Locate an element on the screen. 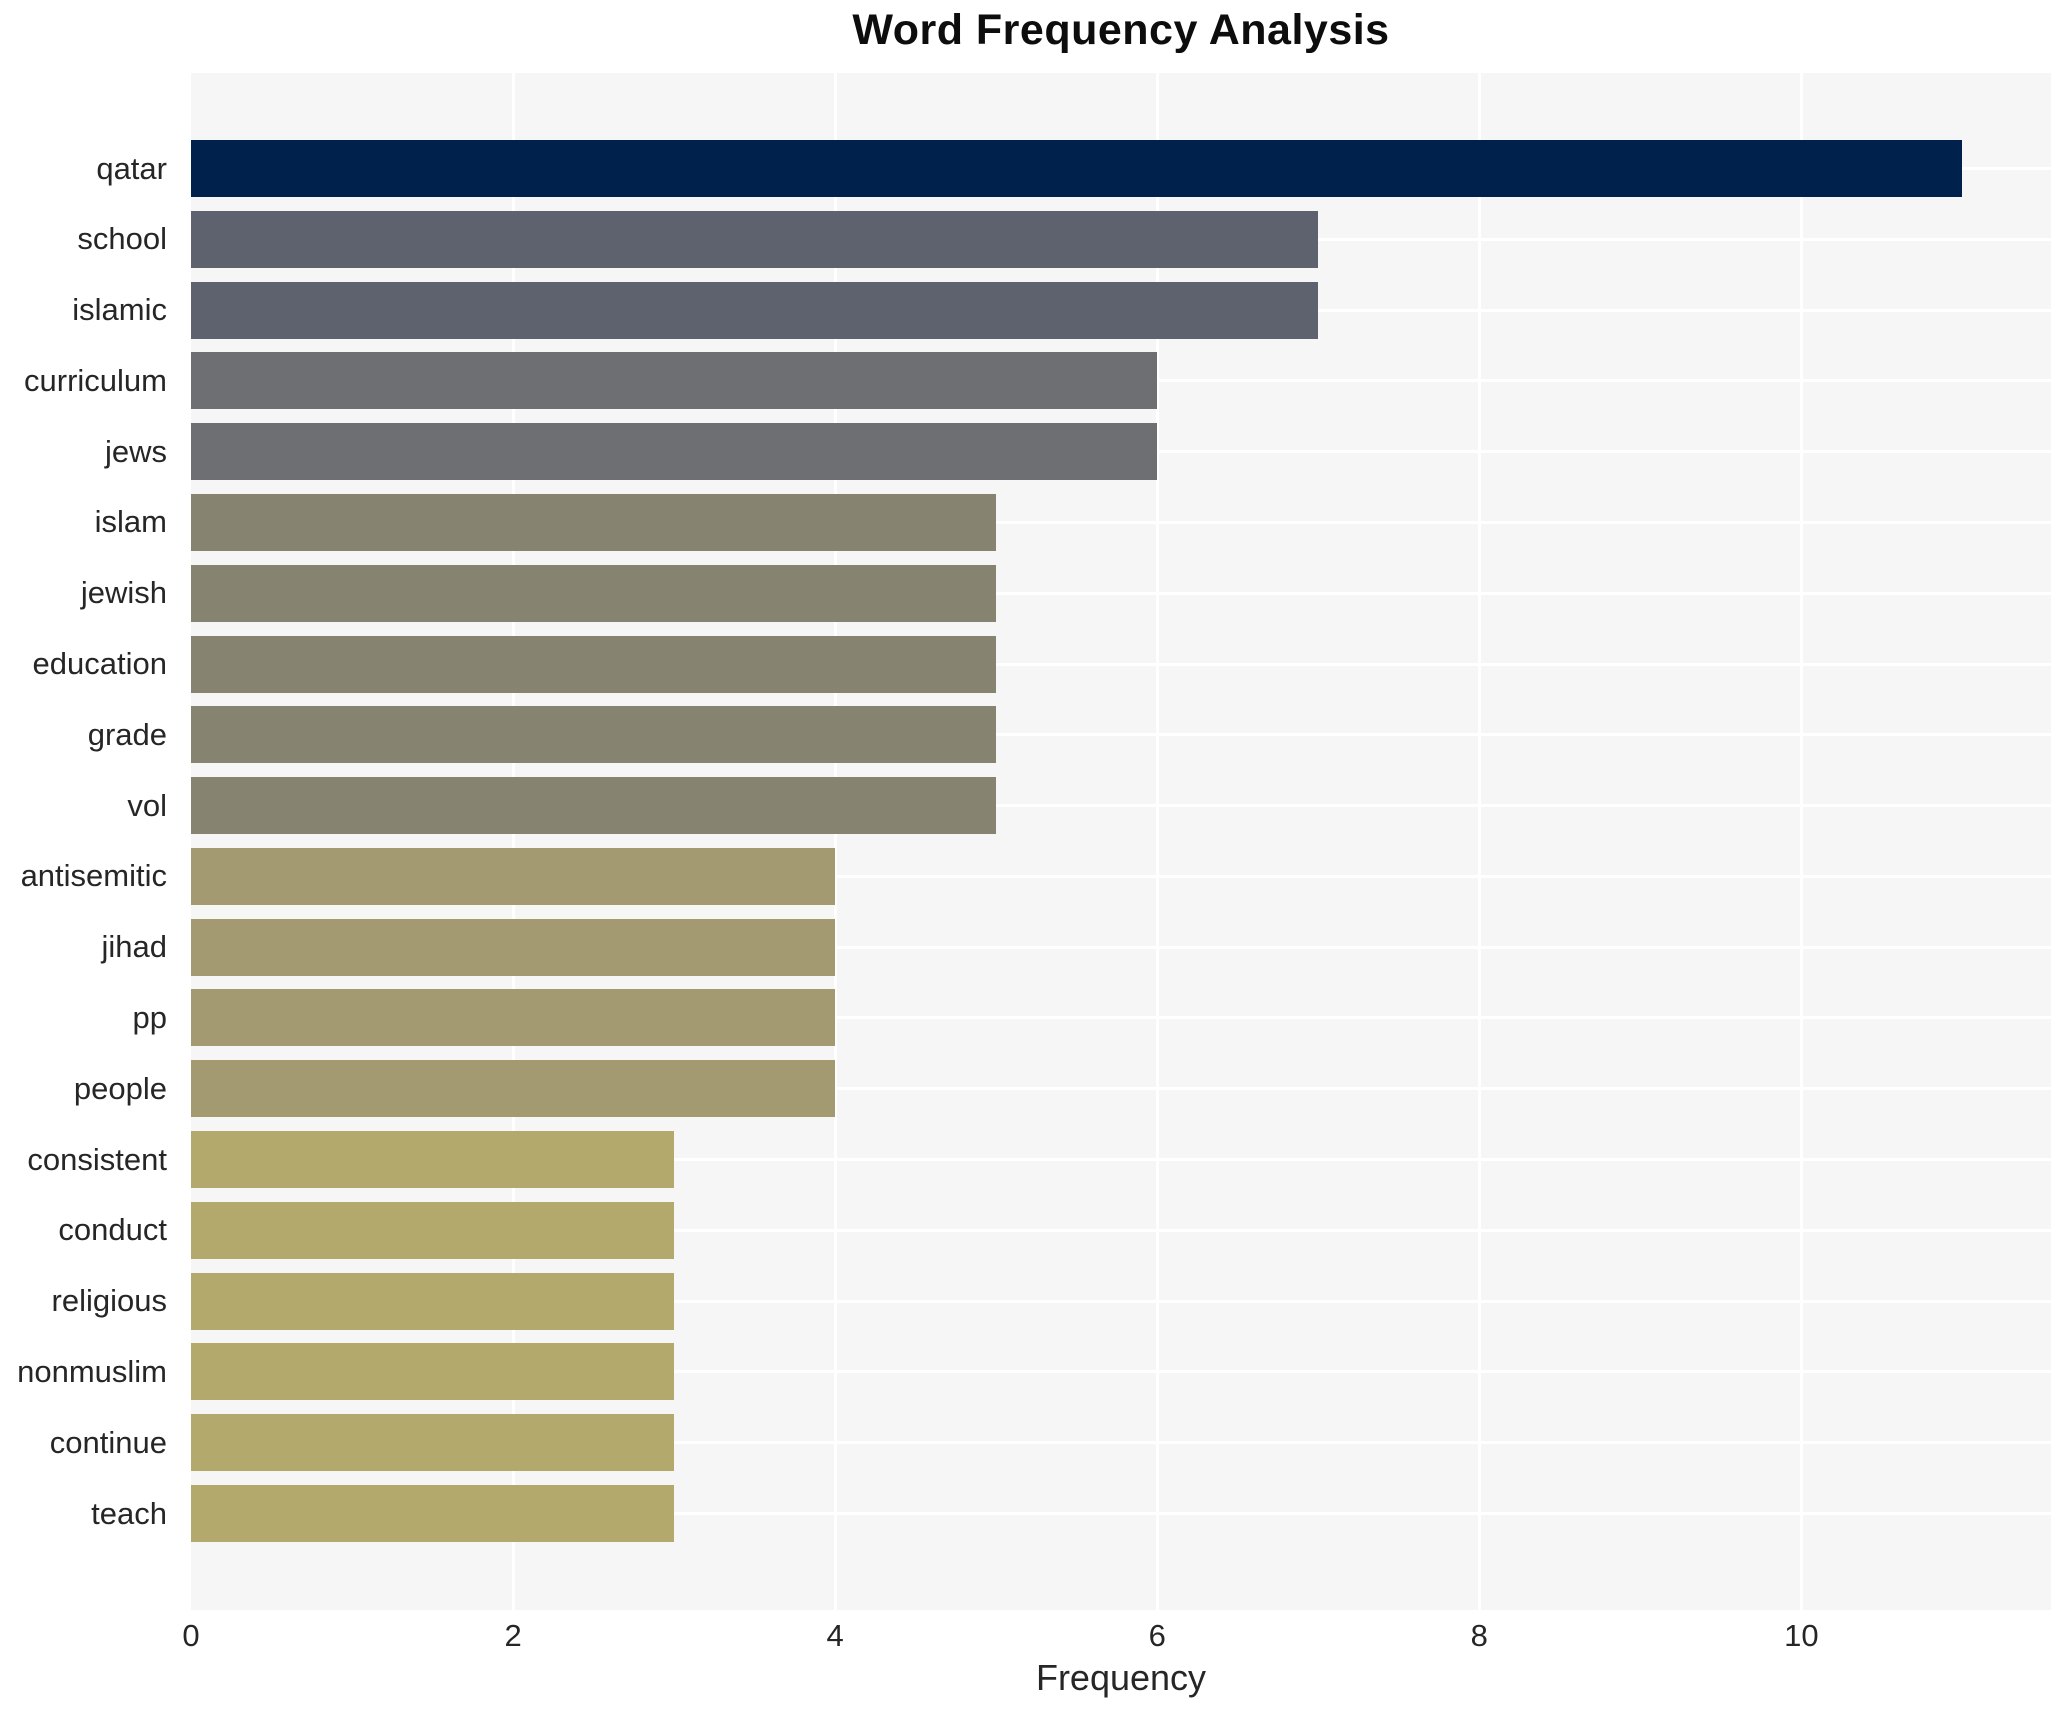 The image size is (2070, 1710). bar-curriculum is located at coordinates (674, 381).